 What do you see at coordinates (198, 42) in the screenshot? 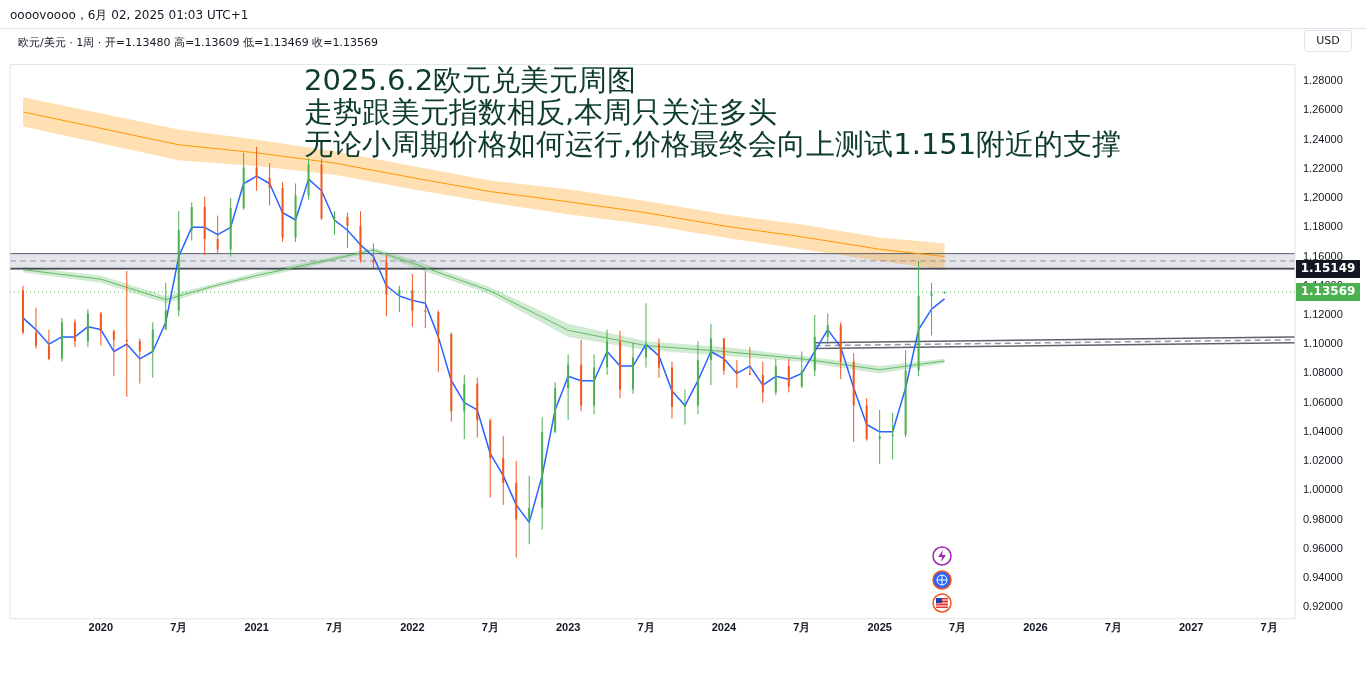
I see `text: 欧元/美元 · 1周 · 开=1.13480 高=1.13609 低=1.13469 收=1.13569` at bounding box center [198, 42].